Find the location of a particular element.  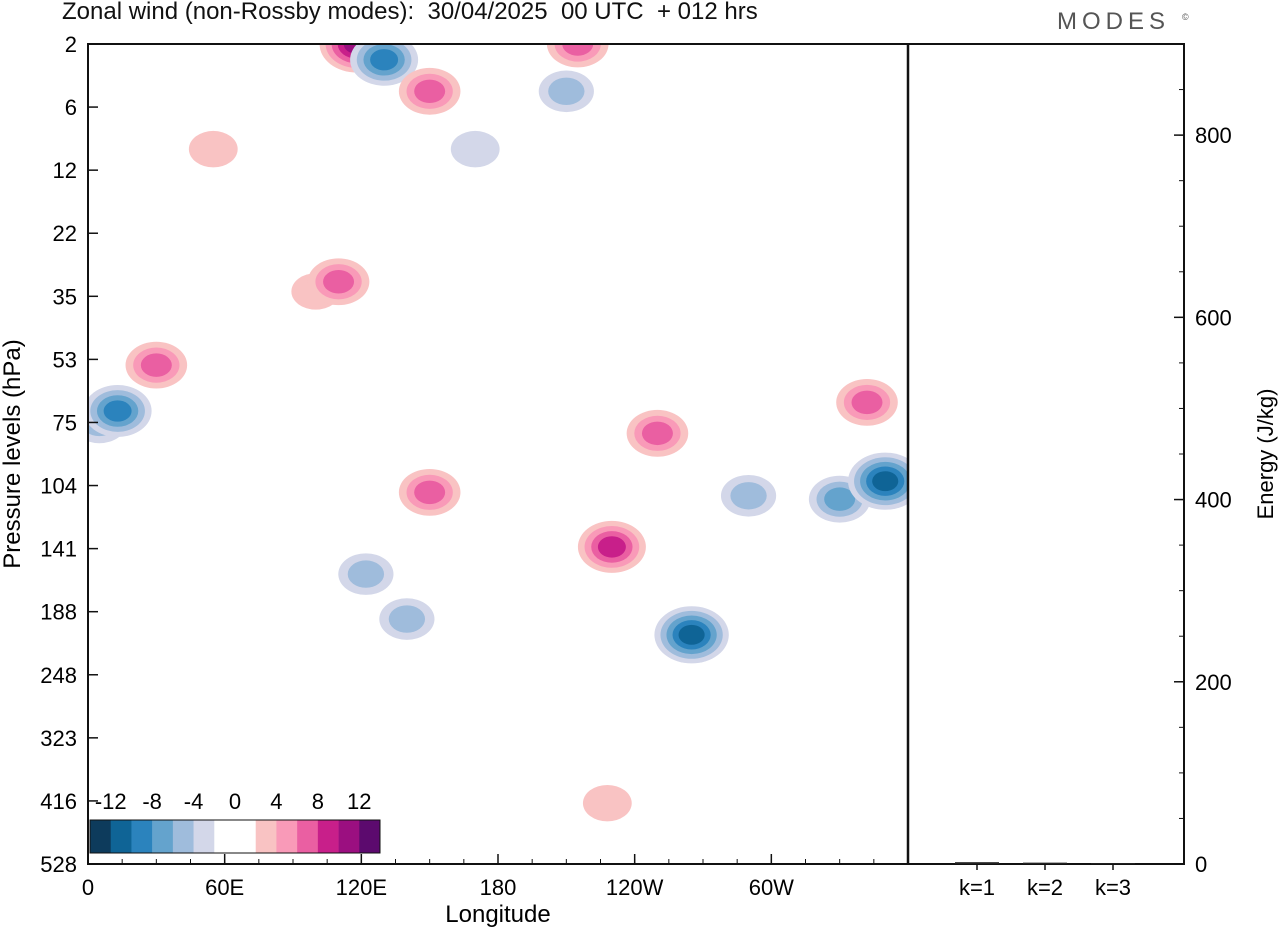

x-axis: 0 60E 120E 180 120W 60W is located at coordinates (495, 877).